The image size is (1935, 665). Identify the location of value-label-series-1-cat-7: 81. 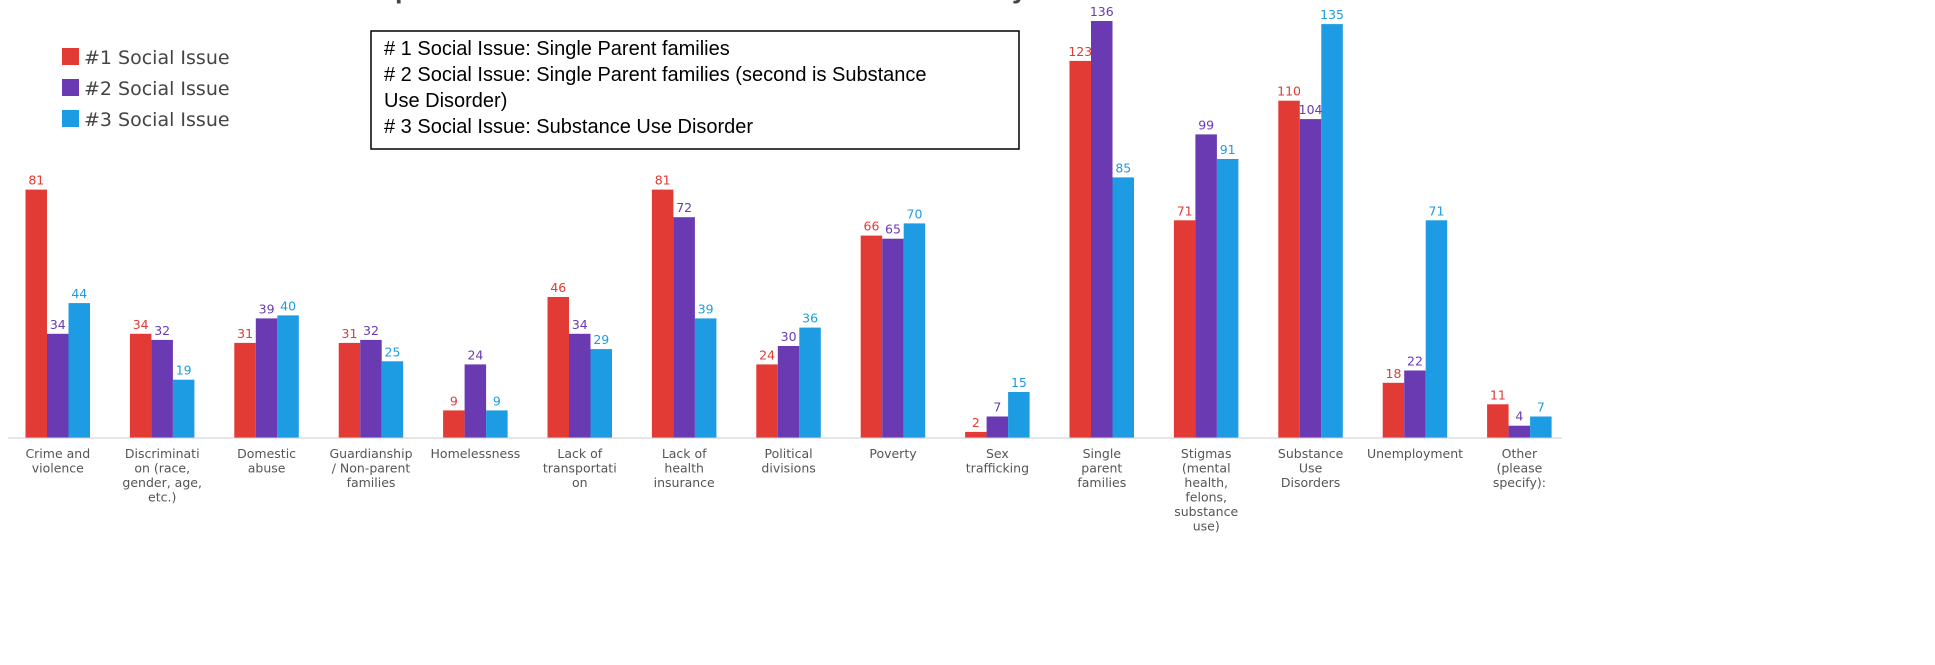
(663, 180).